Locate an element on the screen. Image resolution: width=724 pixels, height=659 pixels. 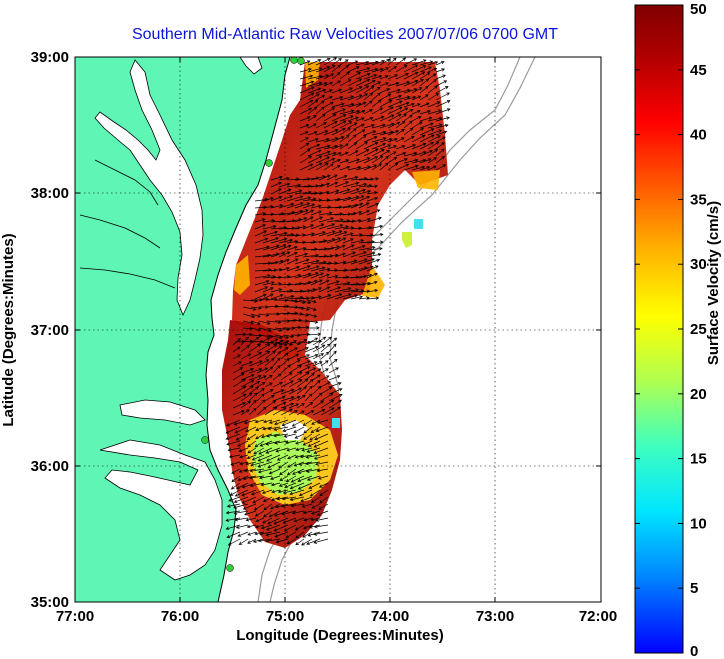
x-tick-label: 74:00 is located at coordinates (390, 616).